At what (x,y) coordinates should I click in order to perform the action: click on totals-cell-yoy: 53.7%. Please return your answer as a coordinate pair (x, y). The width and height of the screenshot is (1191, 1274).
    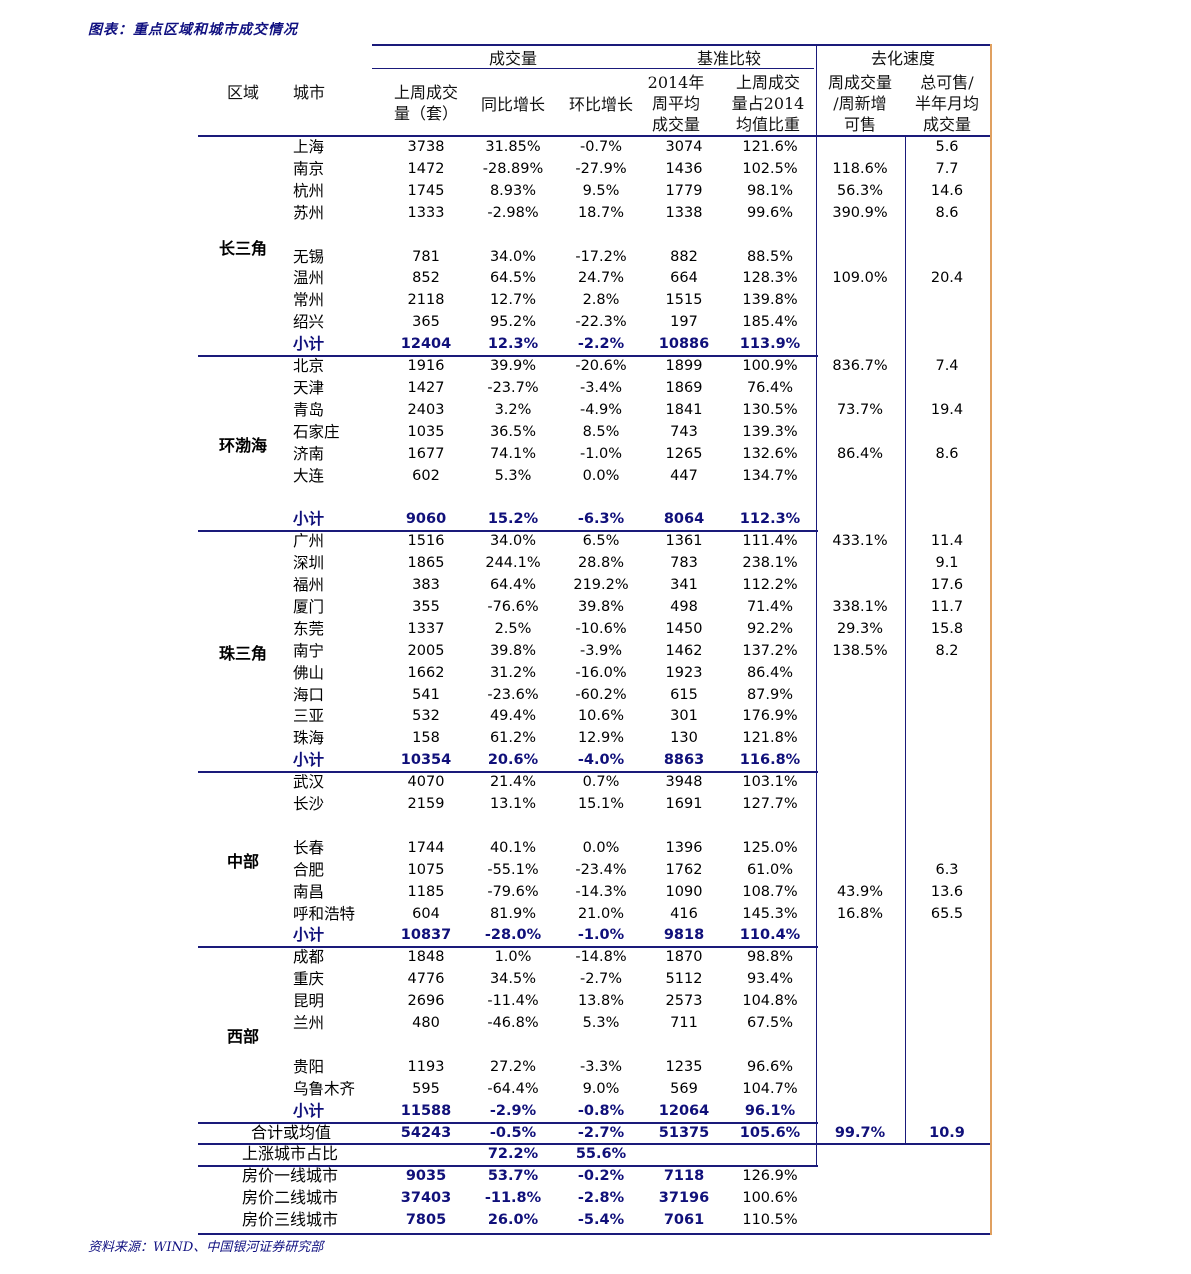
    Looking at the image, I should click on (513, 1176).